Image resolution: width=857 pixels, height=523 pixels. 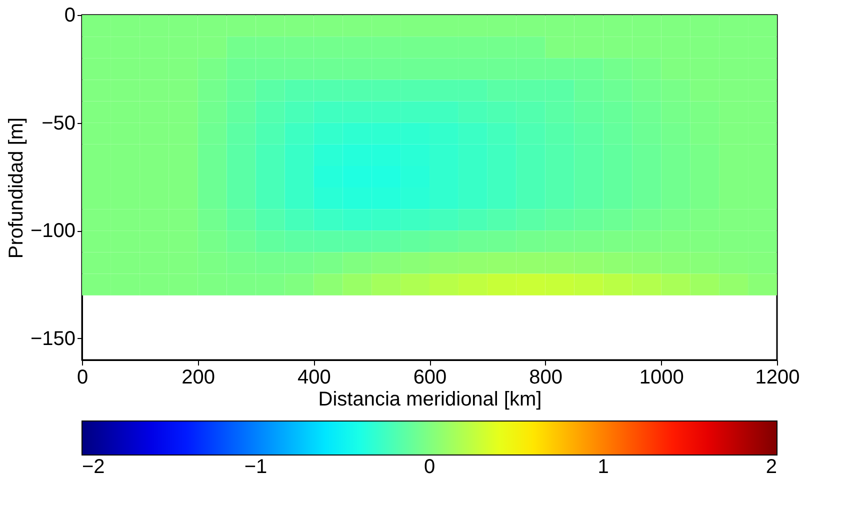 I want to click on x-tick-label: 200, so click(x=199, y=377).